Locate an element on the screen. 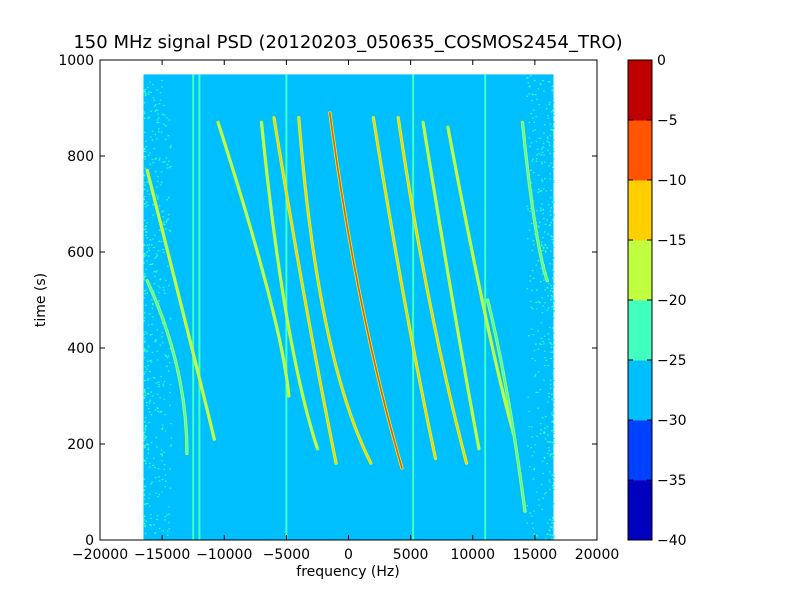 The image size is (800, 600). colorbar-tick-label: −40 is located at coordinates (672, 541).